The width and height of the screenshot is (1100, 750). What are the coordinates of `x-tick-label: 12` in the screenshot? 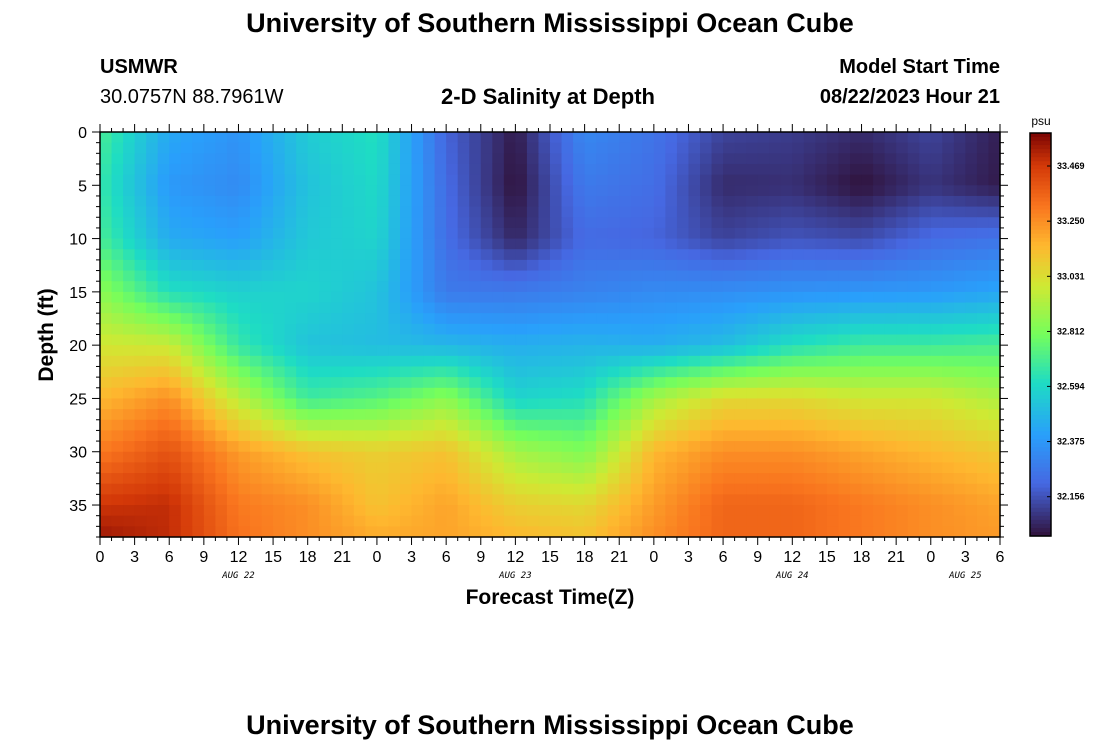 It's located at (792, 557).